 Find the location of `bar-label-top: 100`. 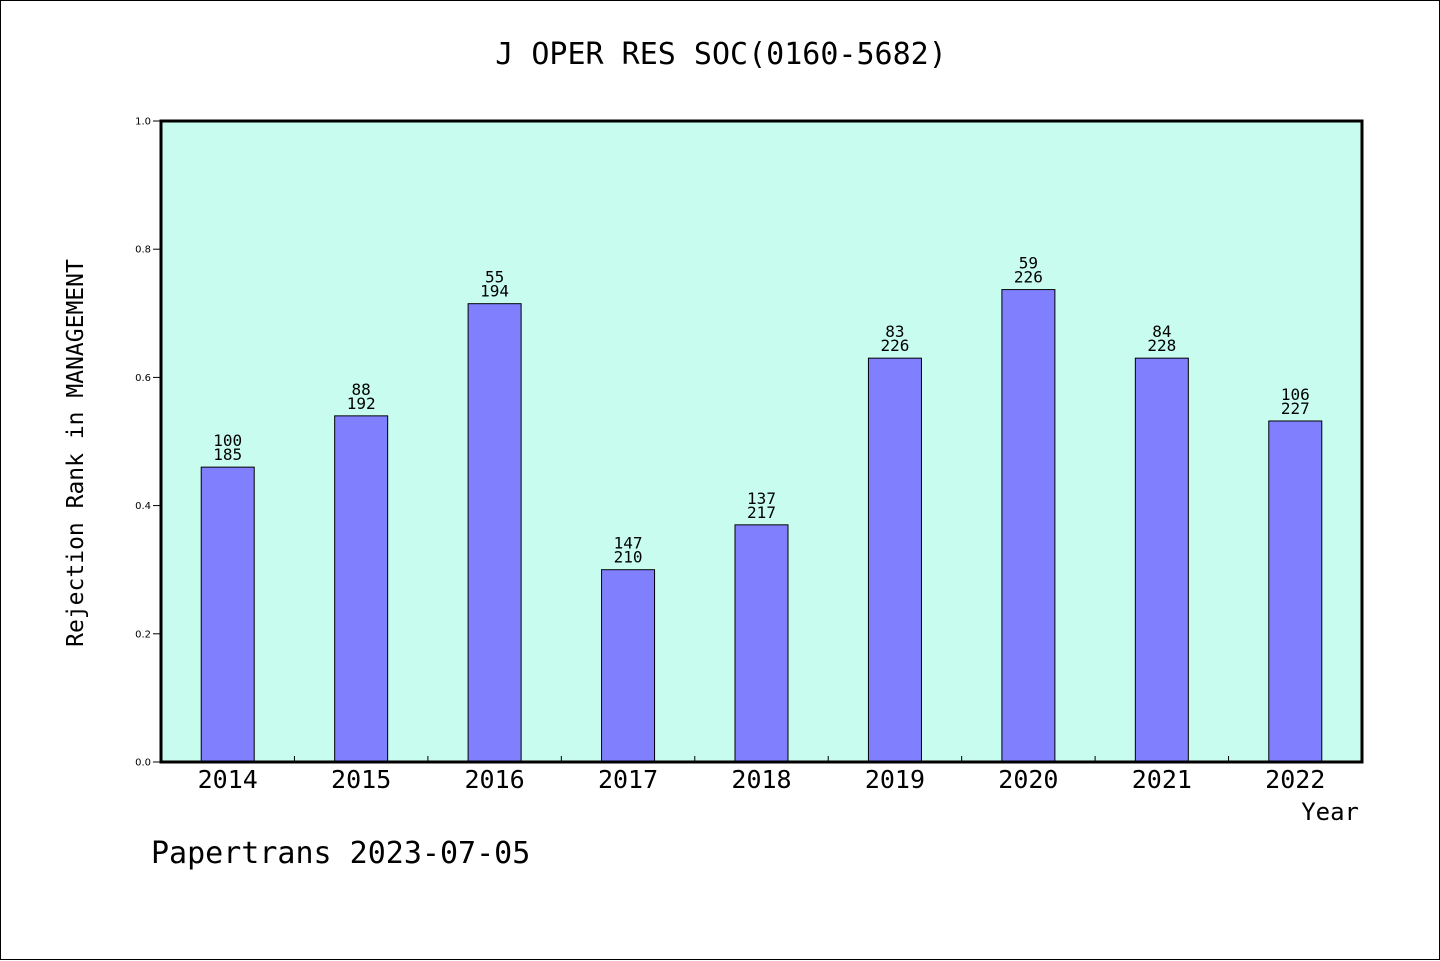

bar-label-top: 100 is located at coordinates (227, 440).